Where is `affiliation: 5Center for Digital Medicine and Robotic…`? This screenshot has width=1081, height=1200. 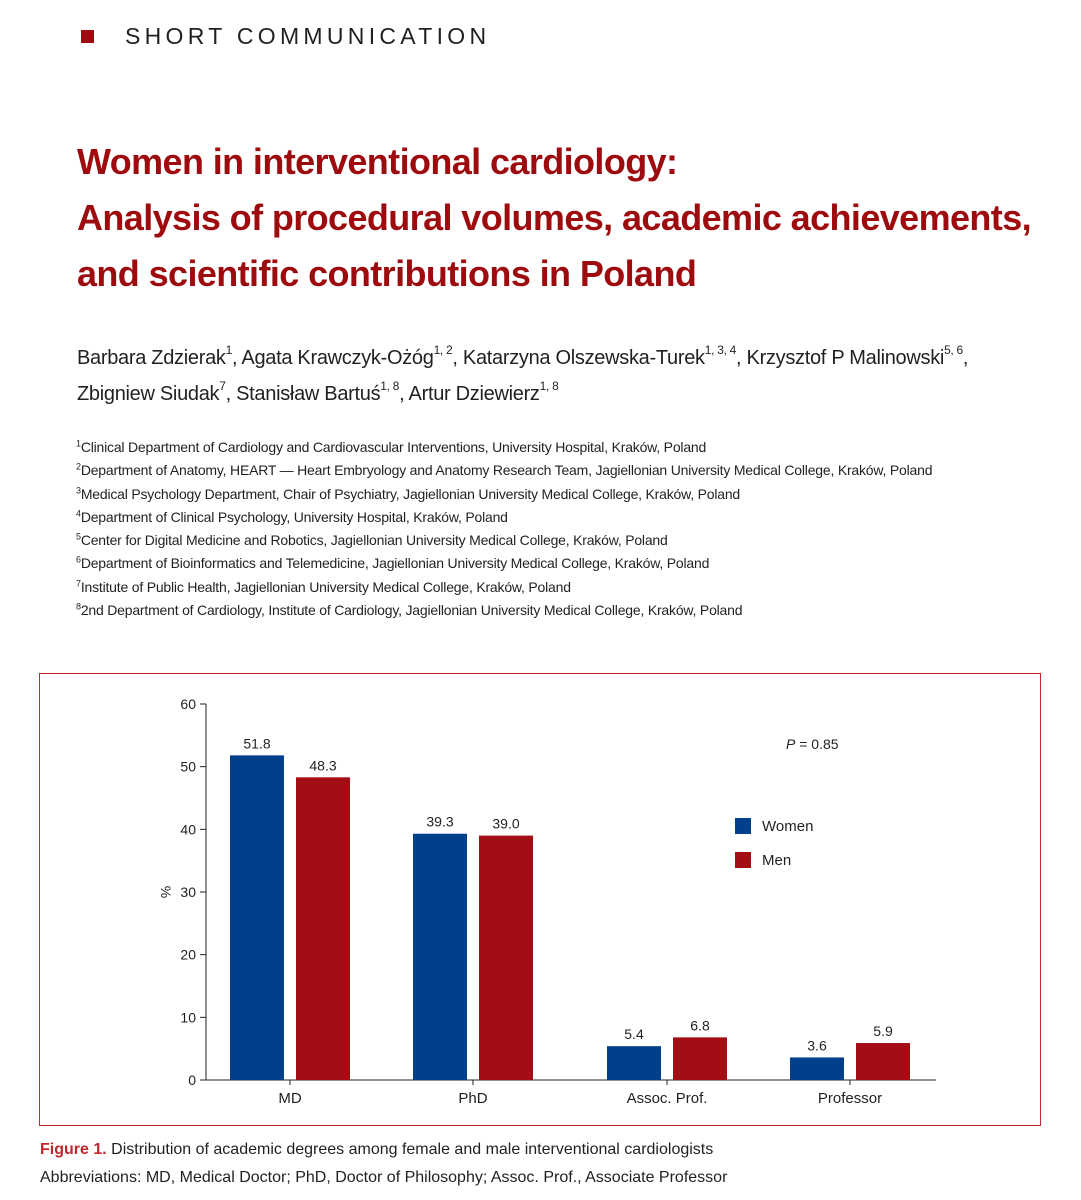
affiliation: 5Center for Digital Medicine and Robotic… is located at coordinates (571, 540).